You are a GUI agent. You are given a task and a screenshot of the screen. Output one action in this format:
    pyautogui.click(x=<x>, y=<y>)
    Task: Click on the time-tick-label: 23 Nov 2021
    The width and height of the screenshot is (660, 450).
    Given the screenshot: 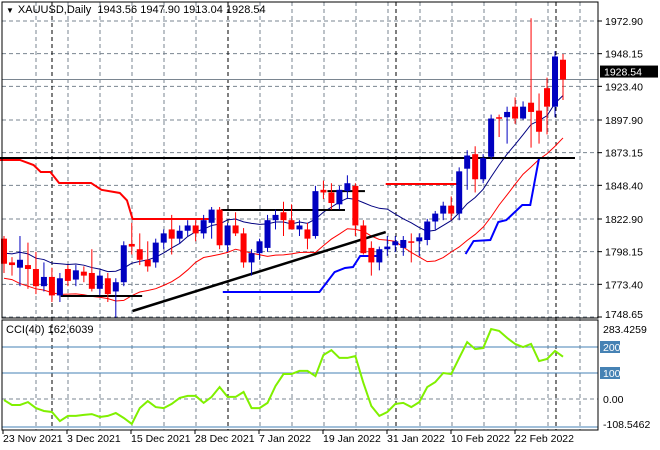 What is the action you would take?
    pyautogui.click(x=33, y=439)
    